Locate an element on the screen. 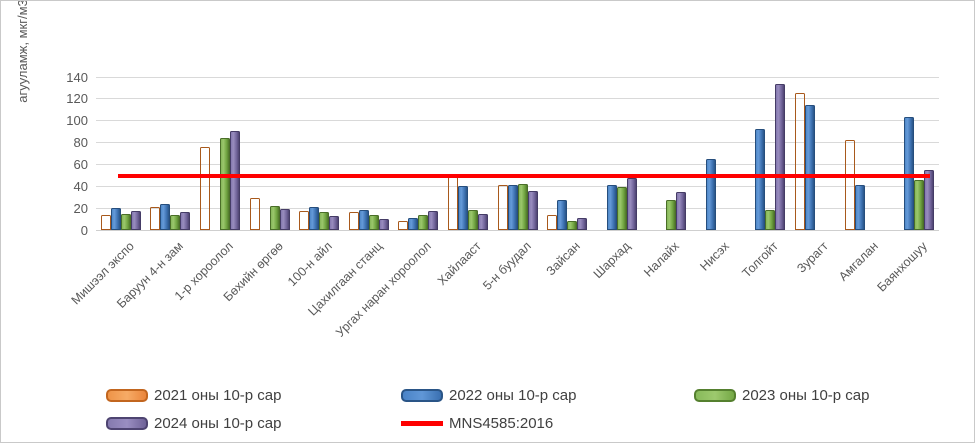  legend-item: 2022 оны 10-р сар is located at coordinates (489, 395).